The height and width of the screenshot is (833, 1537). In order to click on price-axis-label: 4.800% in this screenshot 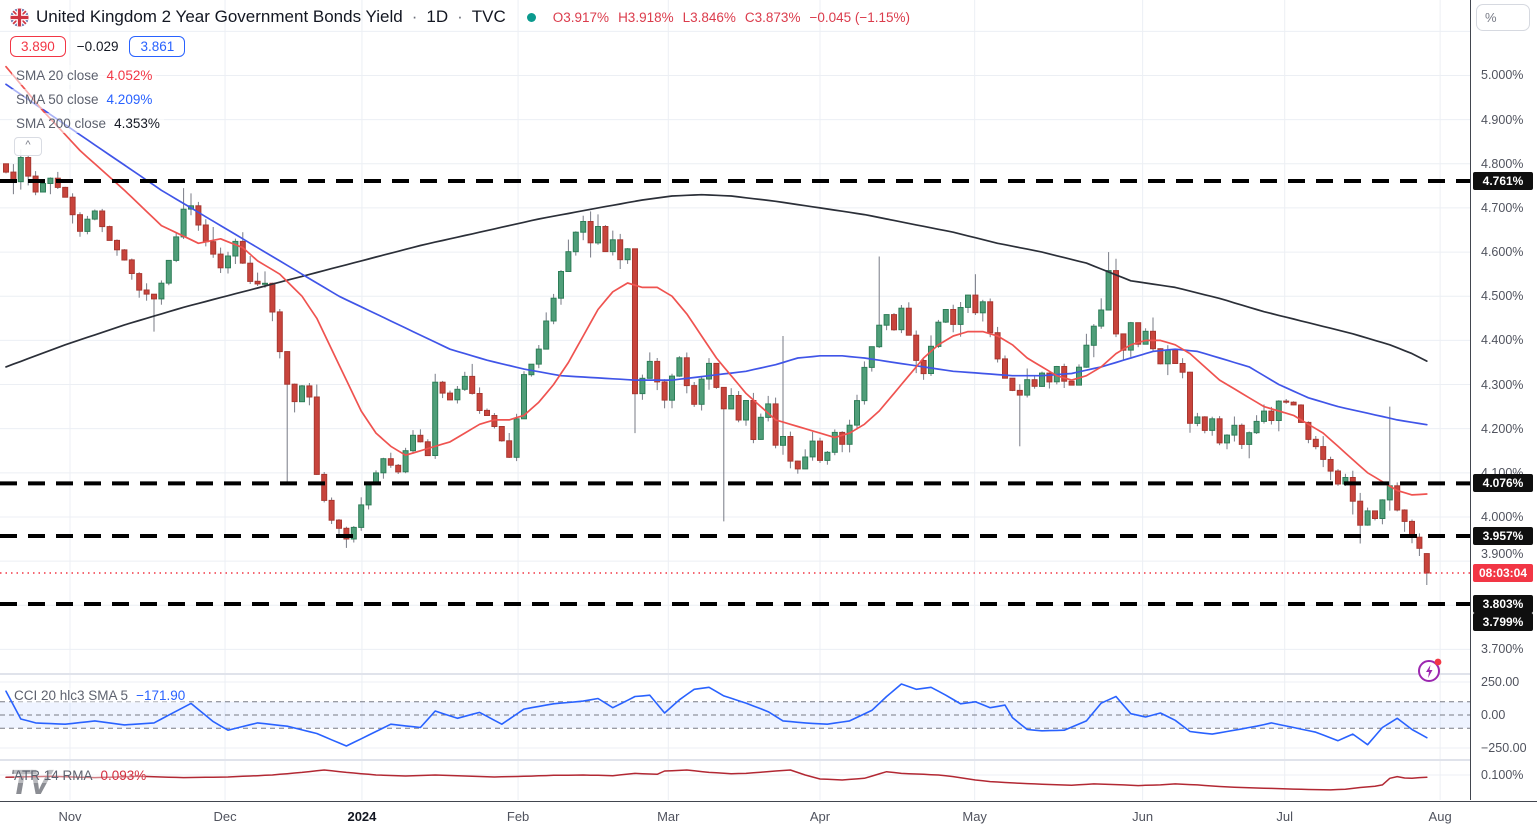, I will do `click(1502, 163)`.